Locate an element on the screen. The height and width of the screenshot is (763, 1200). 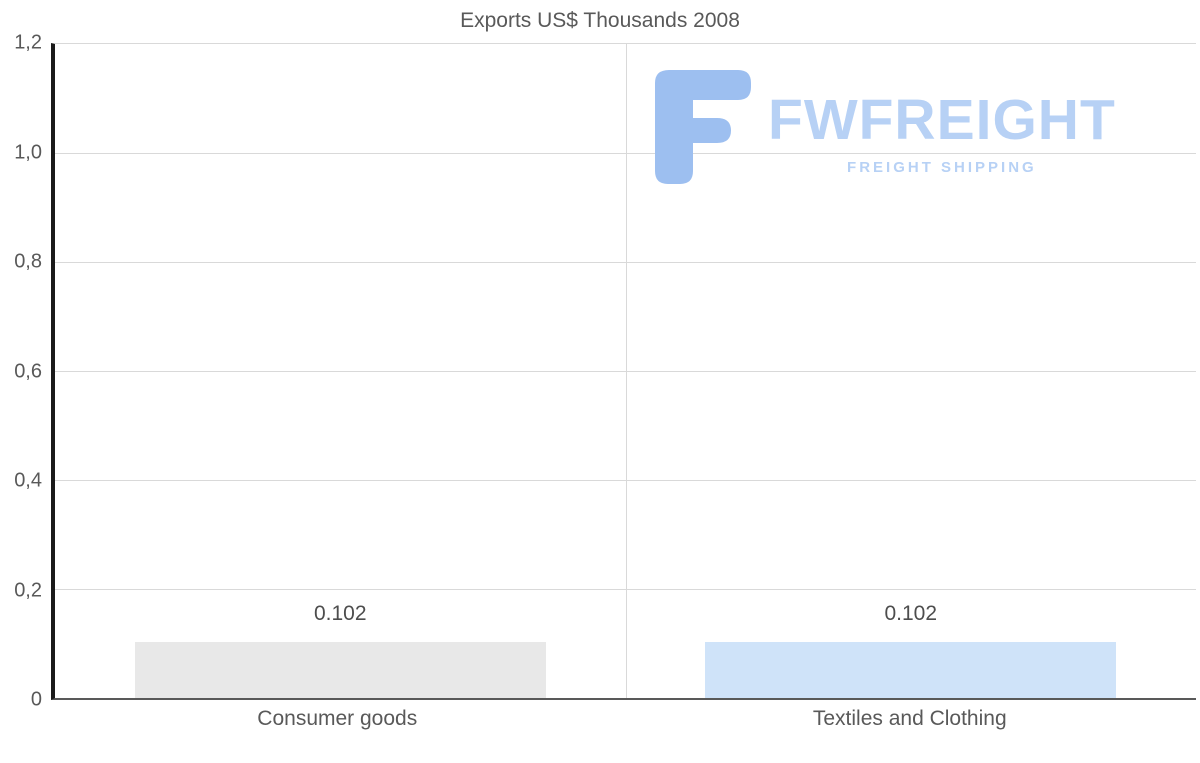
x-category-label: Consumer goods is located at coordinates (337, 718).